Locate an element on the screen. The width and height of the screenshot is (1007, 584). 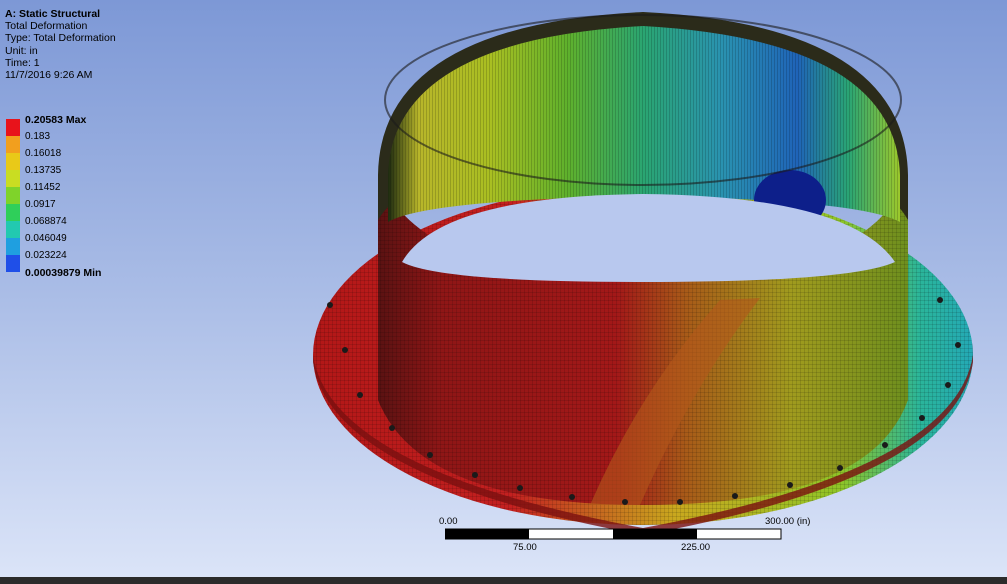
legend-min-label: 0.00039879 Min is located at coordinates (63, 273).